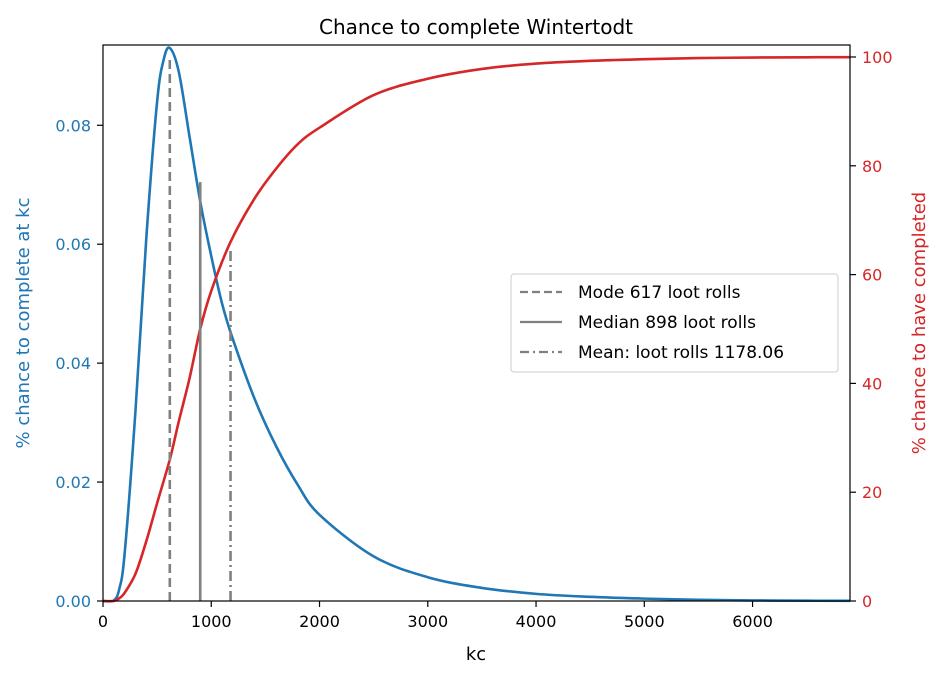  I want to click on right-y-tick-label: 60, so click(872, 275).